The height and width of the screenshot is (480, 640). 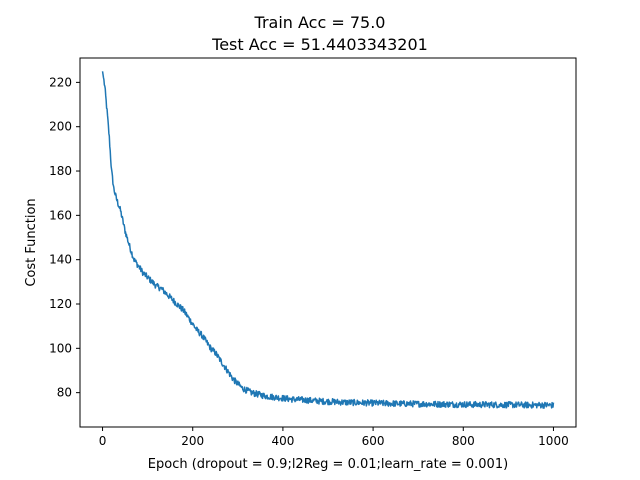 I want to click on y-axis-label: Cost Function, so click(x=31, y=242).